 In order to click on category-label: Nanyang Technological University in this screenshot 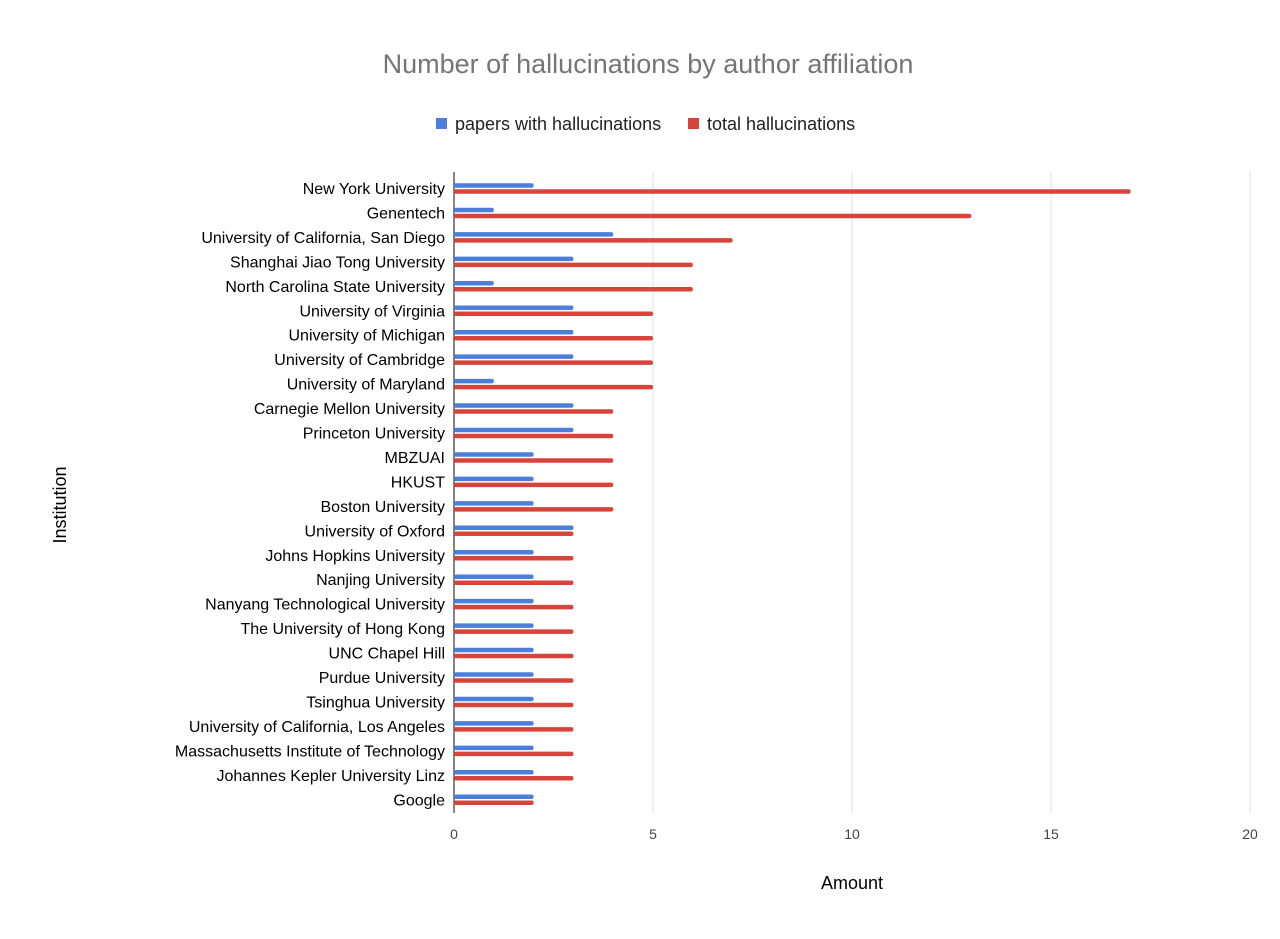, I will do `click(325, 605)`.